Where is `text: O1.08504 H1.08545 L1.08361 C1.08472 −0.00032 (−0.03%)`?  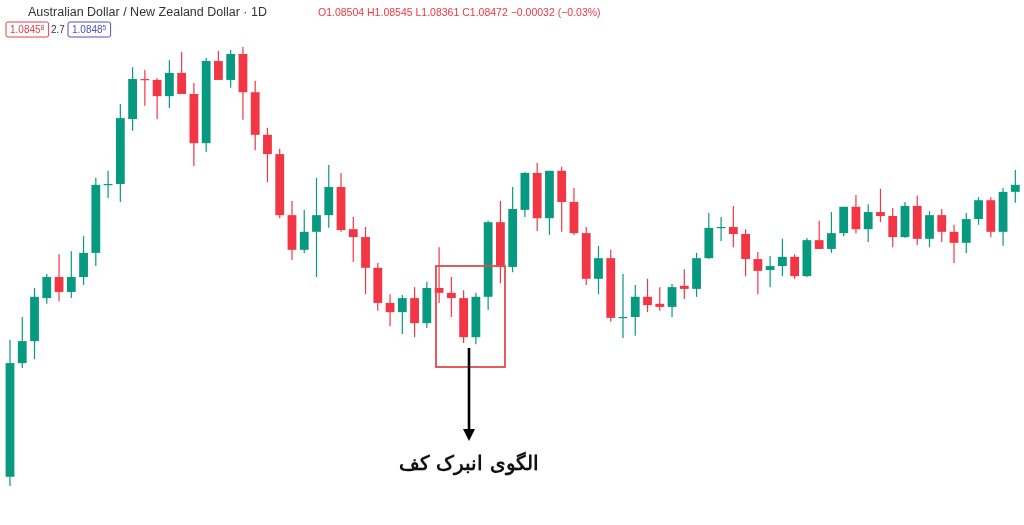 text: O1.08504 H1.08545 L1.08361 C1.08472 −0.00032 (−0.03%) is located at coordinates (459, 12).